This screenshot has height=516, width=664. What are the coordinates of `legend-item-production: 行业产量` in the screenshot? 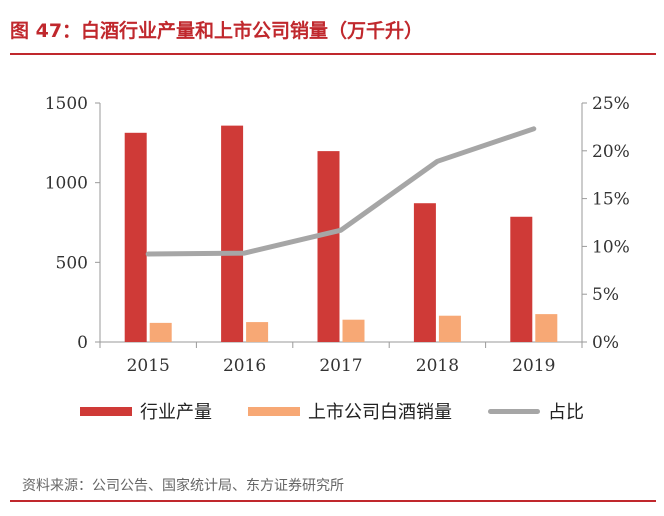 It's located at (146, 411).